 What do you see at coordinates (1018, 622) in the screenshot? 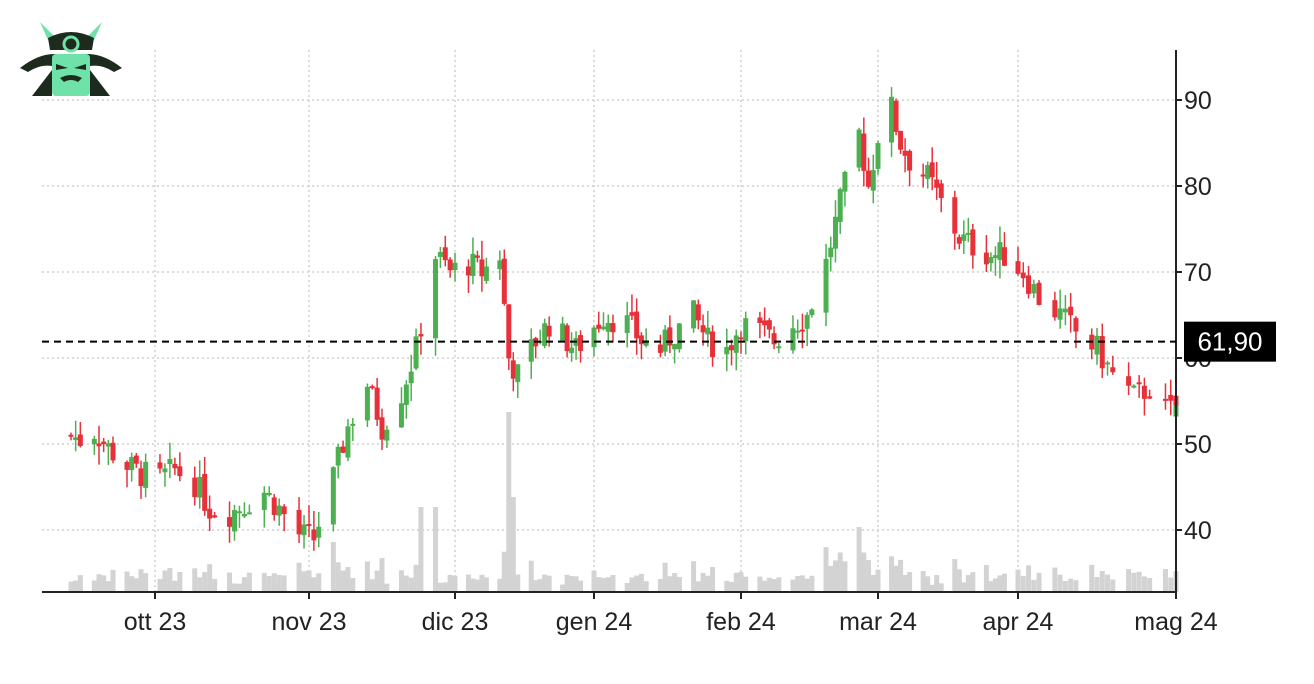
I see `x-tick-label: apr 24` at bounding box center [1018, 622].